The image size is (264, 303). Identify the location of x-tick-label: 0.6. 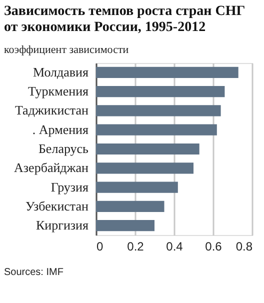
(213, 247).